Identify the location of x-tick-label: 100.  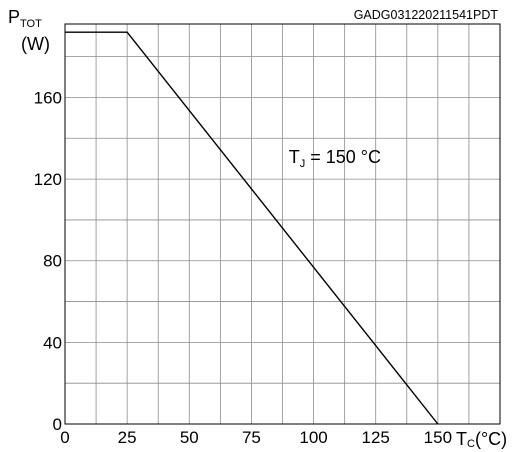
(313, 437).